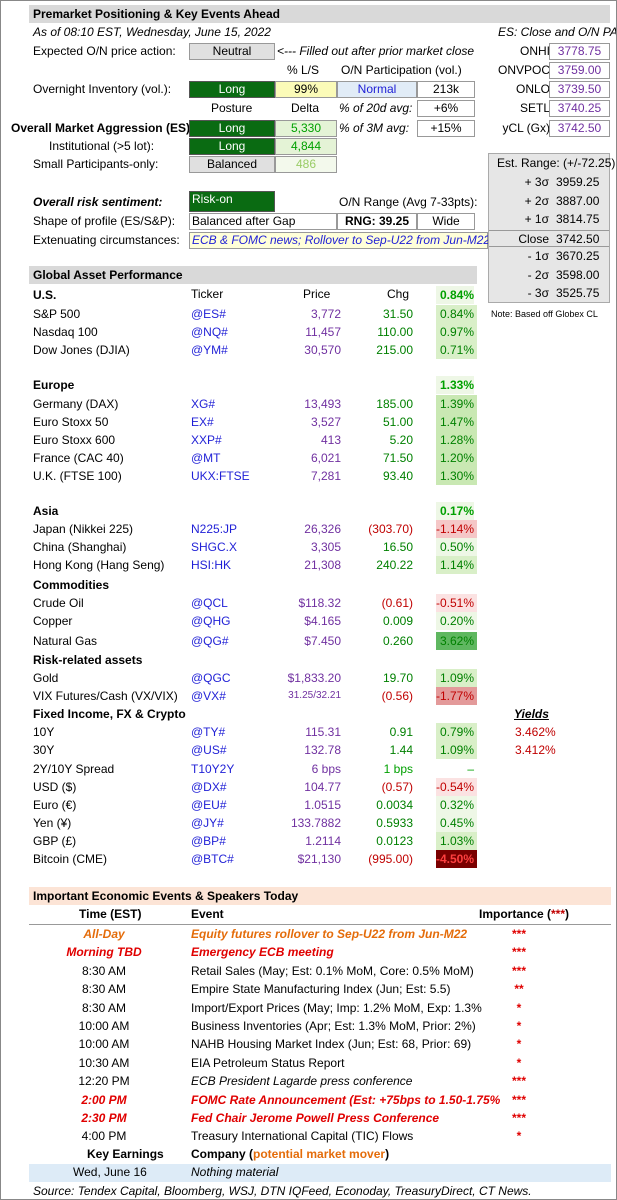  What do you see at coordinates (579, 128) in the screenshot?
I see `level-value: 3742.50` at bounding box center [579, 128].